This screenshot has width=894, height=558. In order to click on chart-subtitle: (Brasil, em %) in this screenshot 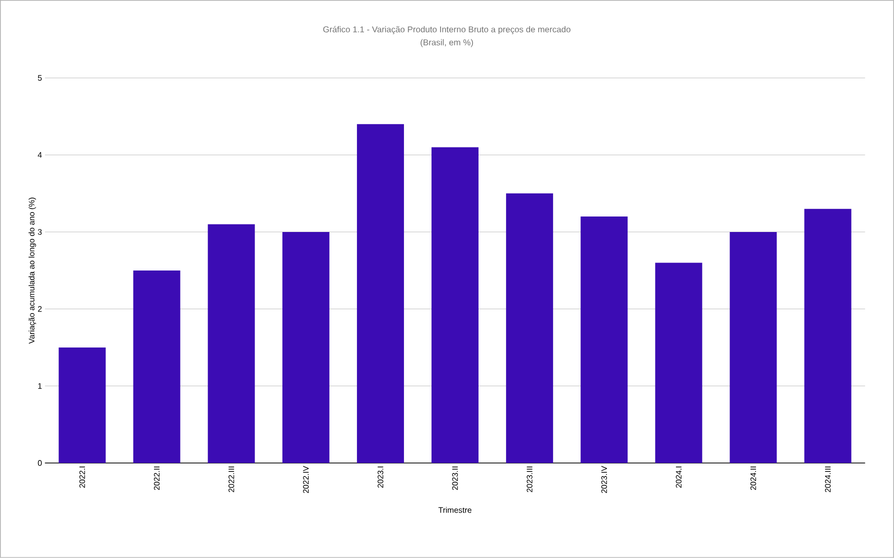, I will do `click(446, 43)`.